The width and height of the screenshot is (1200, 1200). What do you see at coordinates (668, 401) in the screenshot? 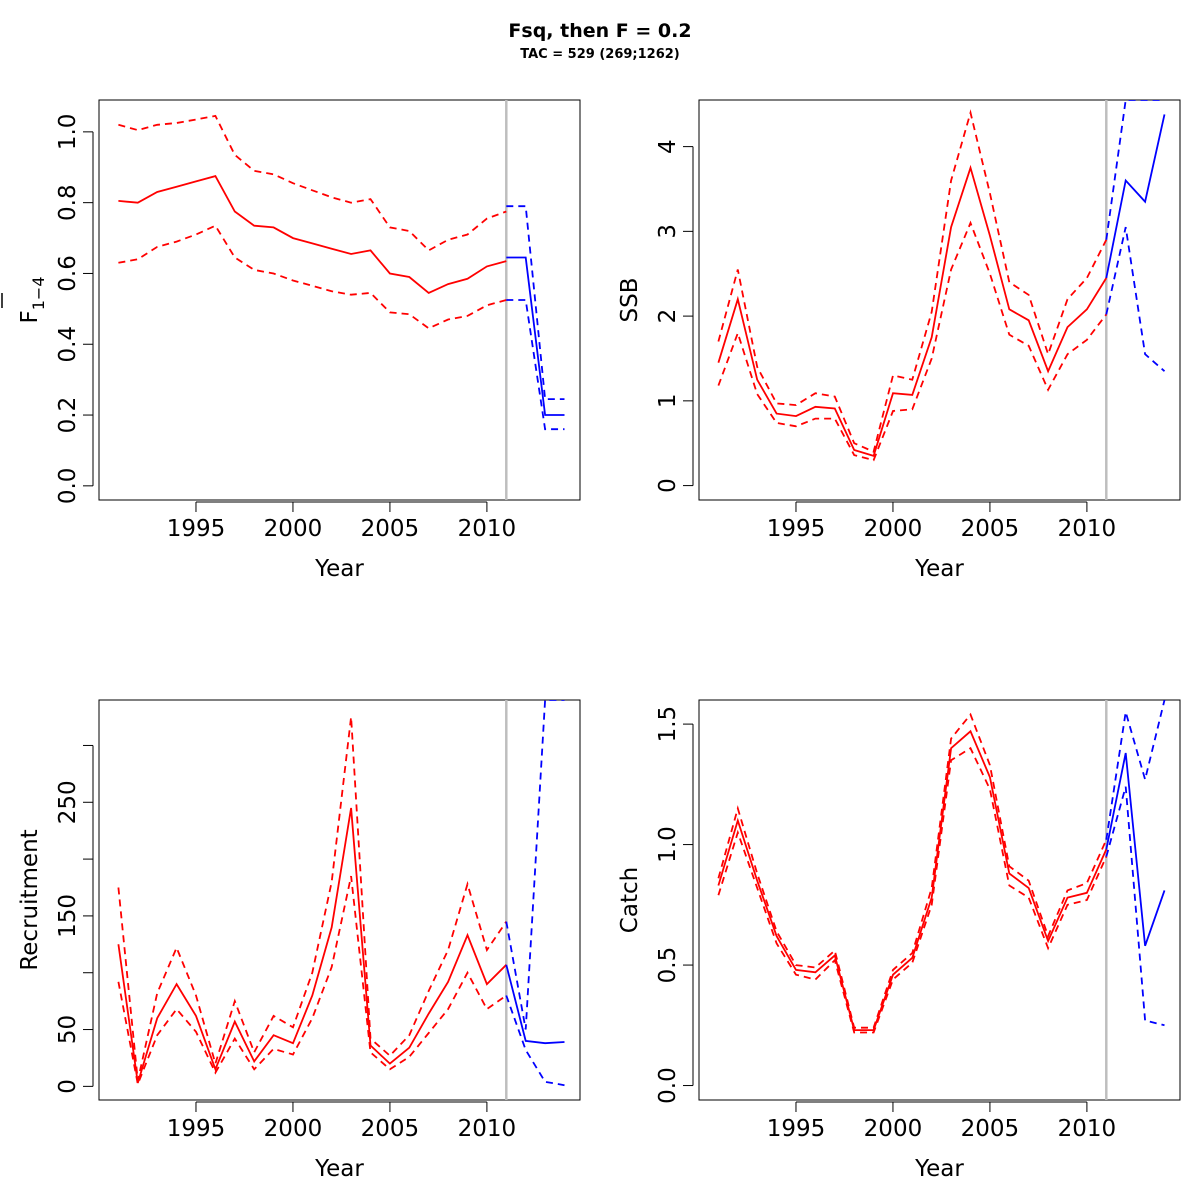
I see `y-tick-label: 1` at bounding box center [668, 401].